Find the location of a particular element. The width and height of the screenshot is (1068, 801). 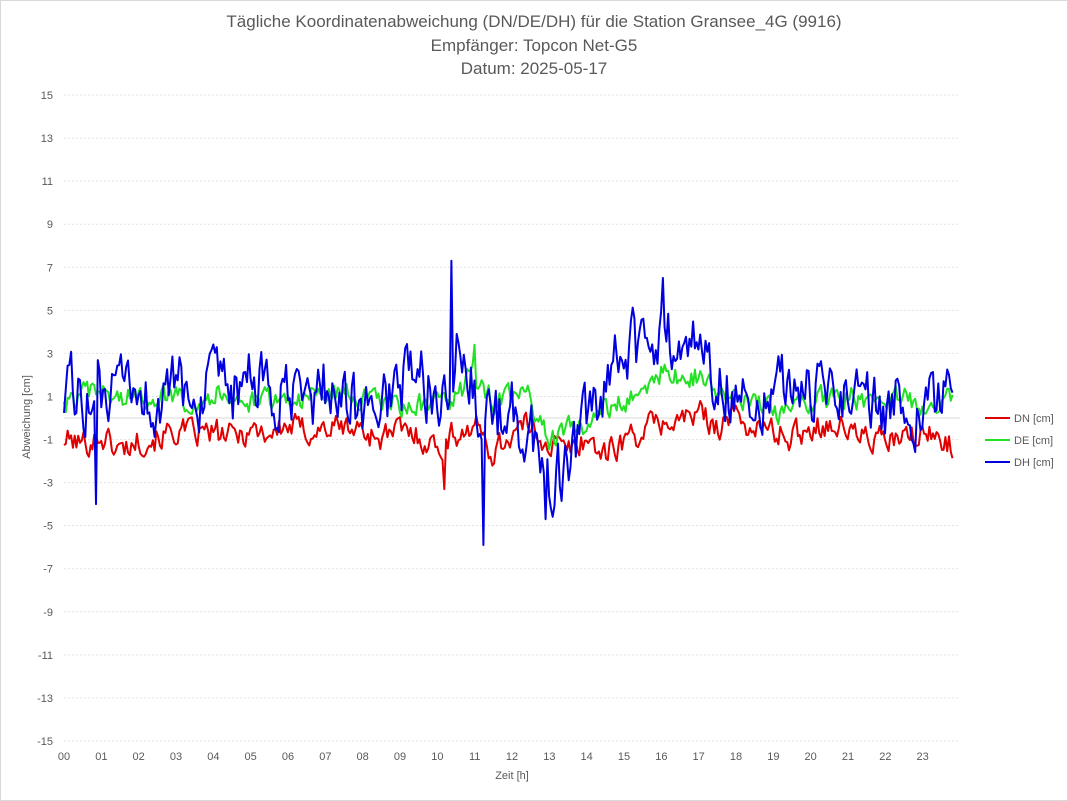

x-tick-label: 07 is located at coordinates (325, 757).